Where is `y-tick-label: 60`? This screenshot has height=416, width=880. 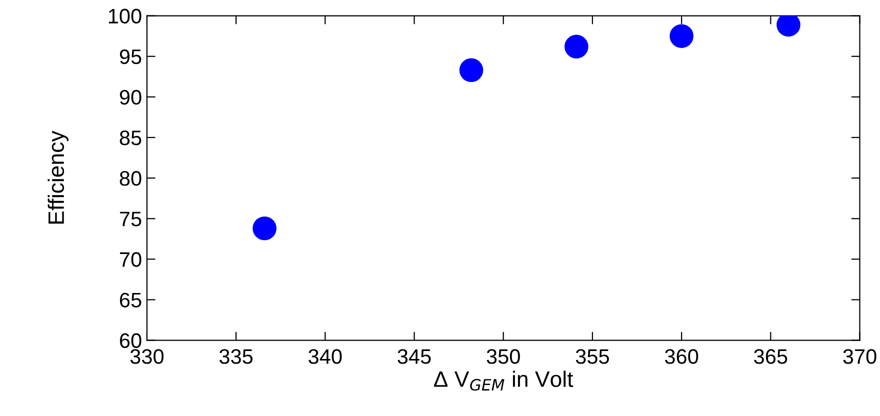 y-tick-label: 60 is located at coordinates (131, 340).